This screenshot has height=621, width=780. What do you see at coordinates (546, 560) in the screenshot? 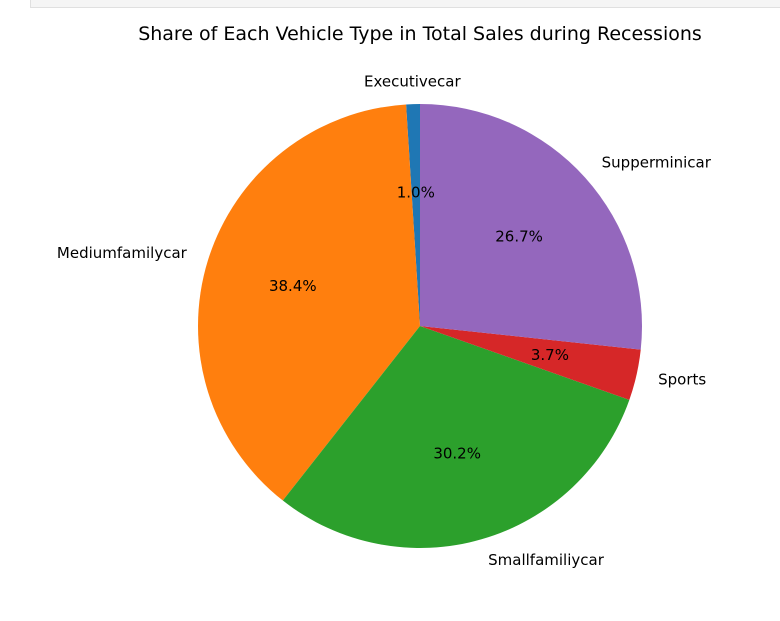
I see `slice-label-smallfamiliycar: Smallfamiliycar` at bounding box center [546, 560].